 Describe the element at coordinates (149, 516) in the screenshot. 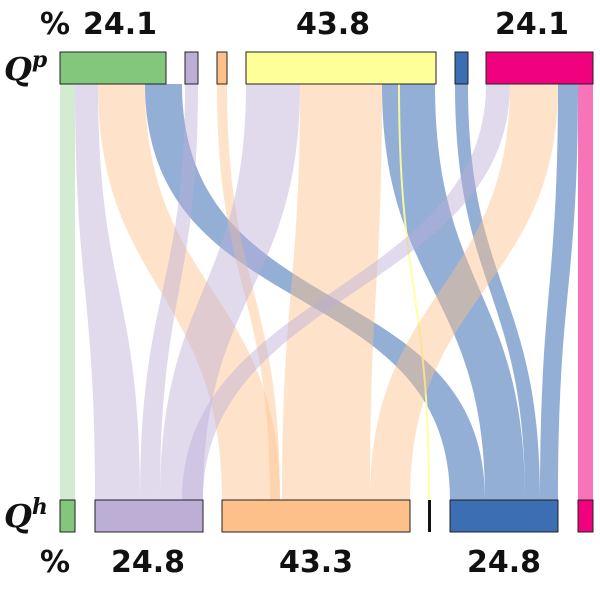

I see `bottom-node-lavender` at that location.